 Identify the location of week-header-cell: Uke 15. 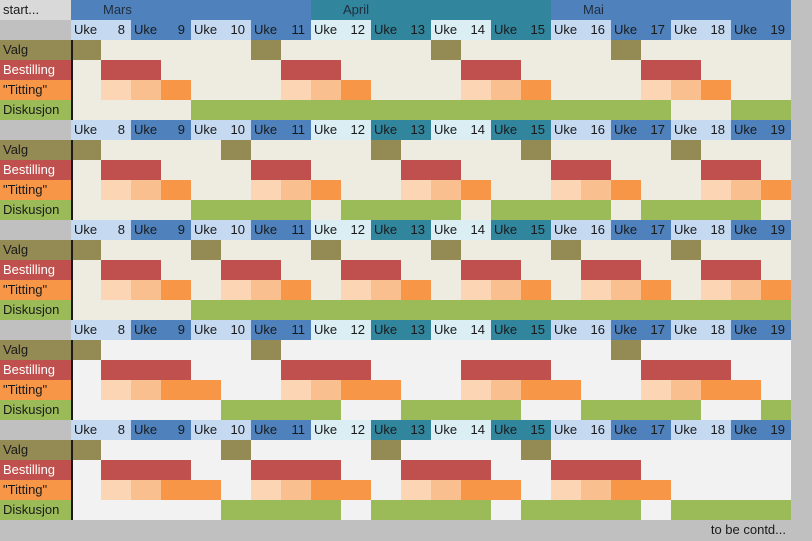
(521, 230).